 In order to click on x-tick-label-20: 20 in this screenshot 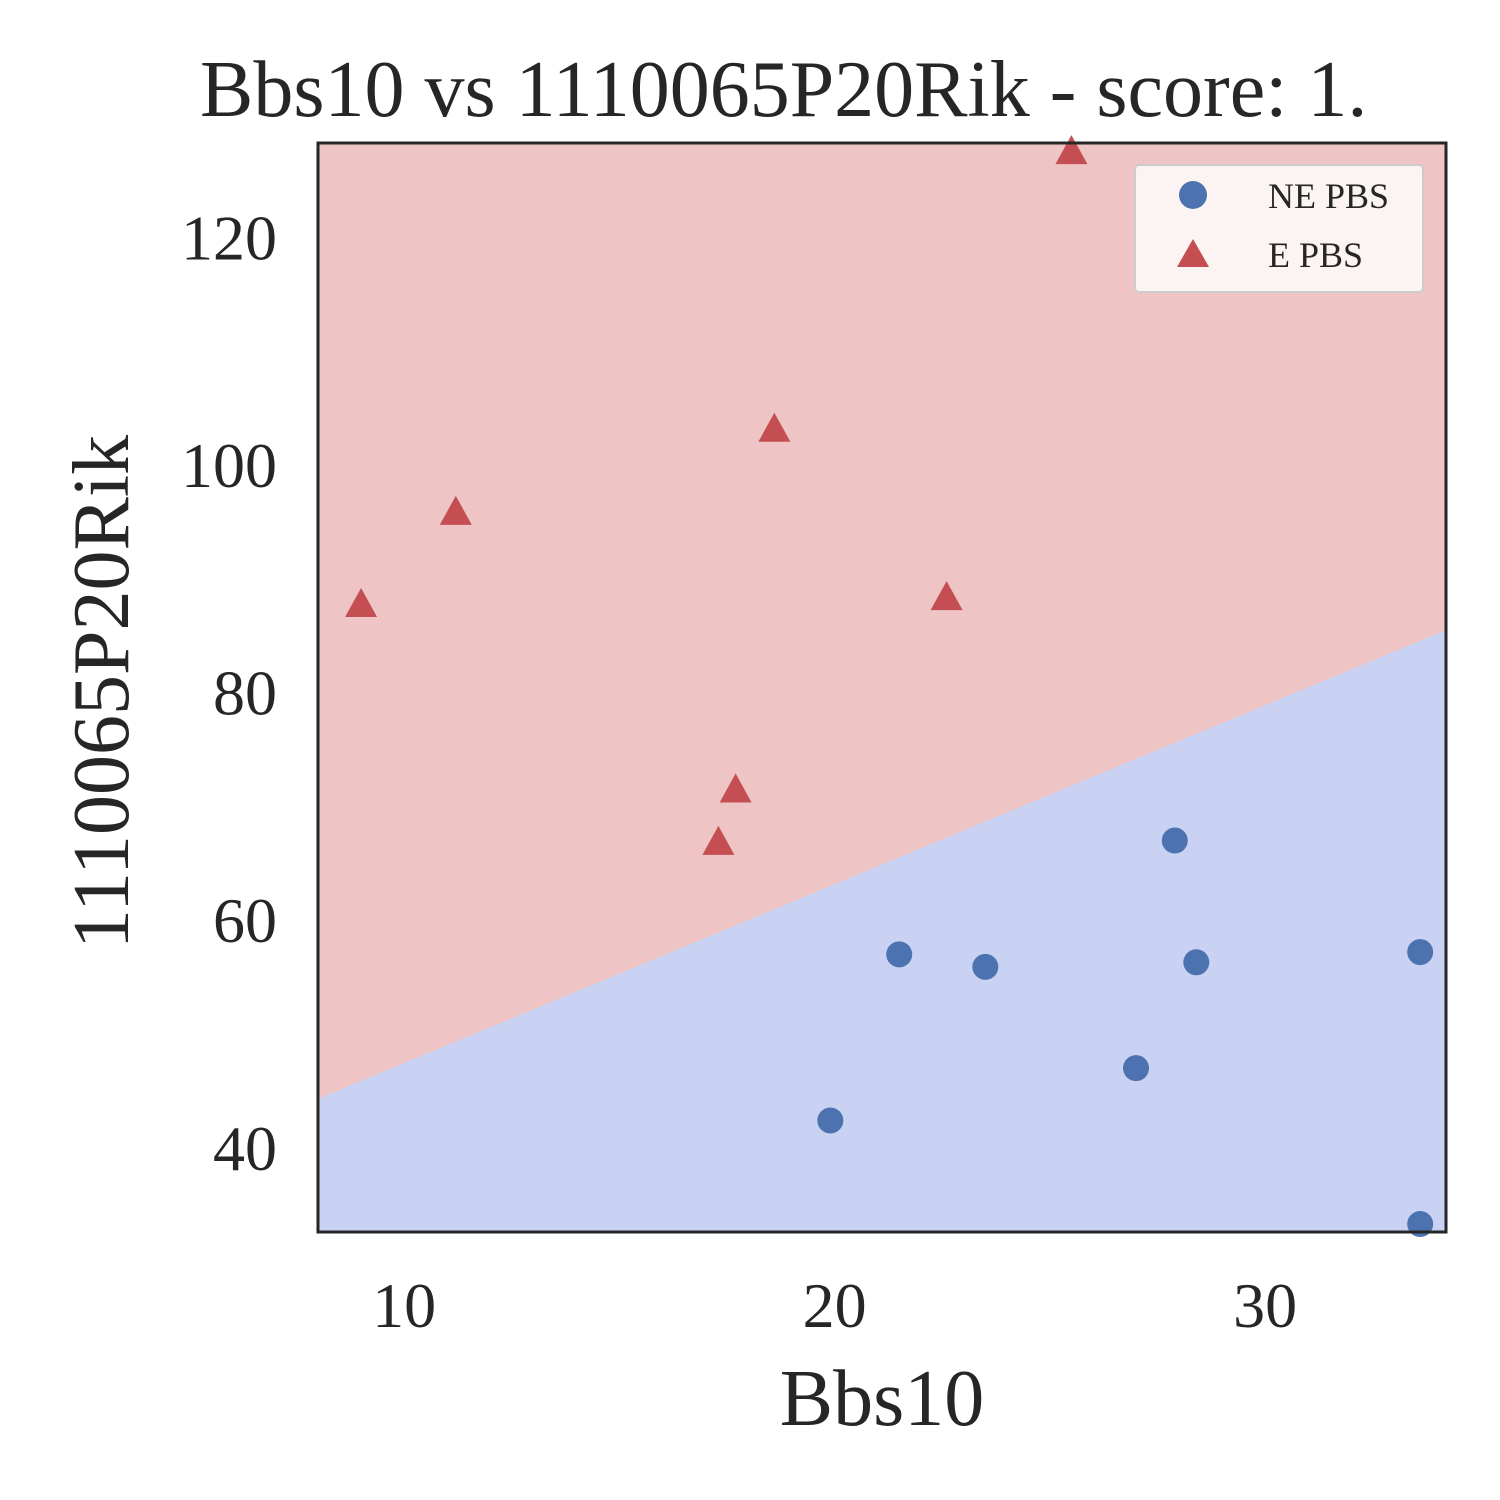, I will do `click(835, 1305)`.